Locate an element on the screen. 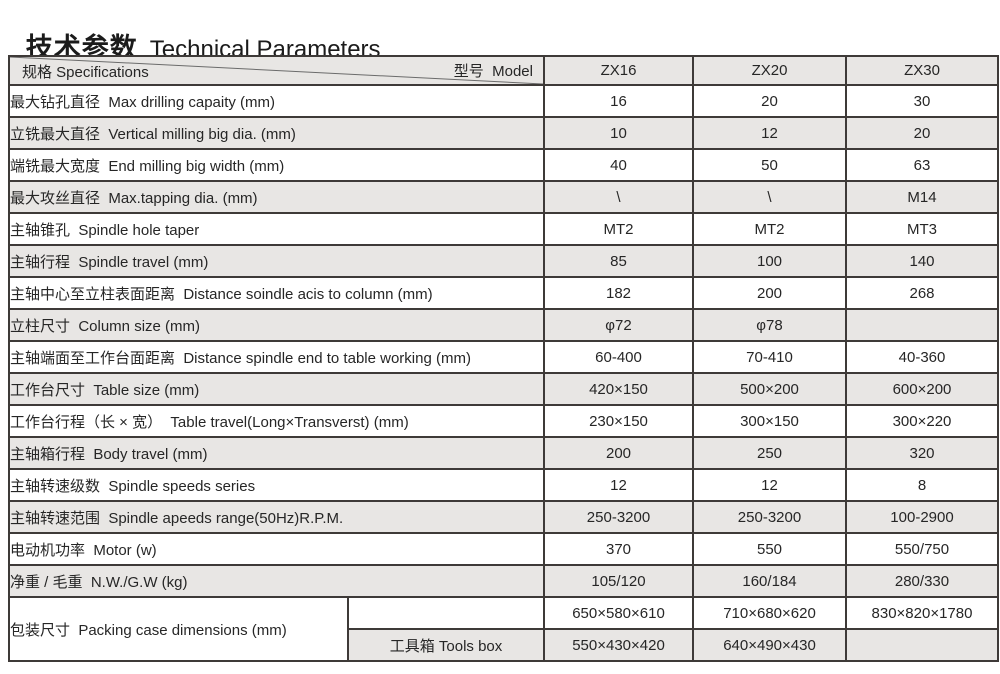  table-row: 电动机功率 Motor (w) 370 550 550/750 is located at coordinates (503, 549).